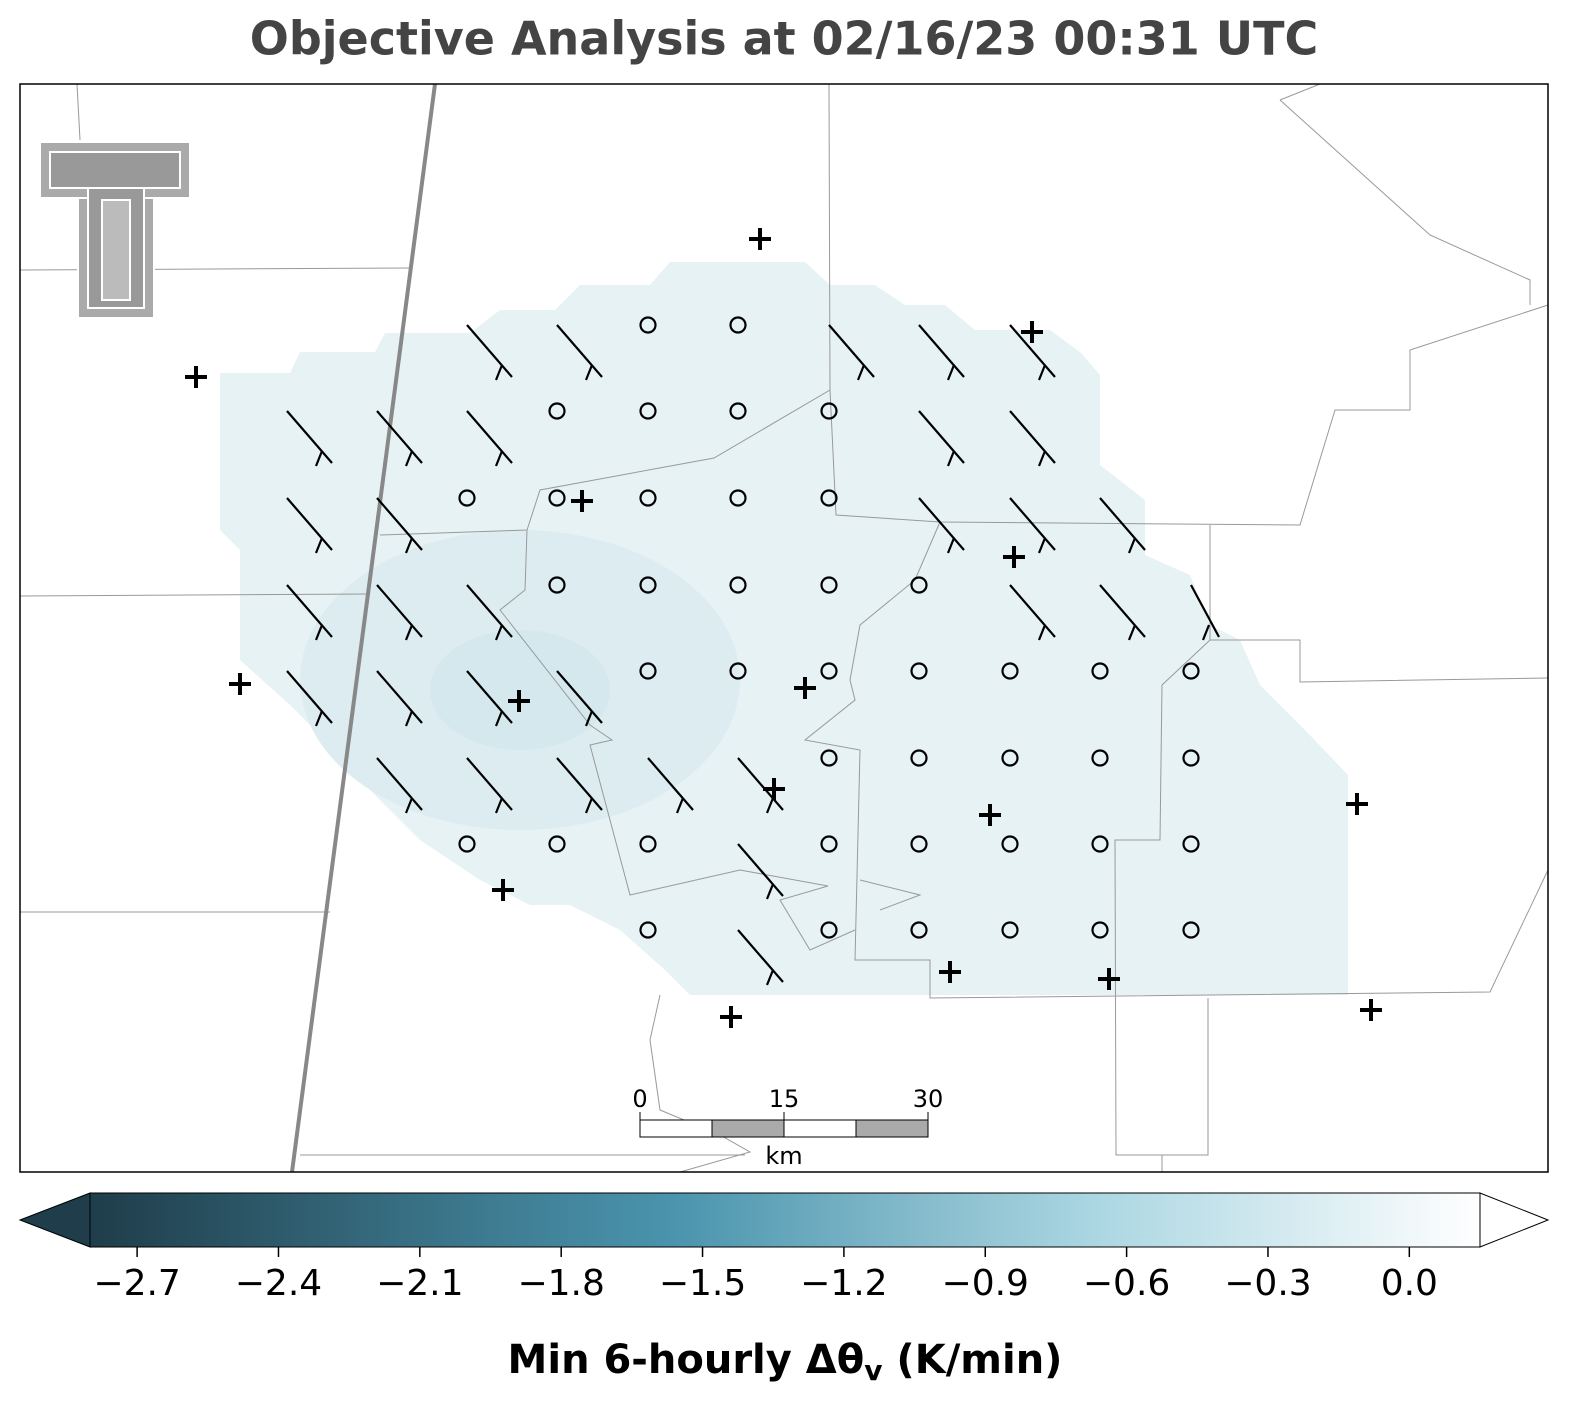 This screenshot has width=1590, height=1425. What do you see at coordinates (783, 1156) in the screenshot?
I see `scale-unit: km` at bounding box center [783, 1156].